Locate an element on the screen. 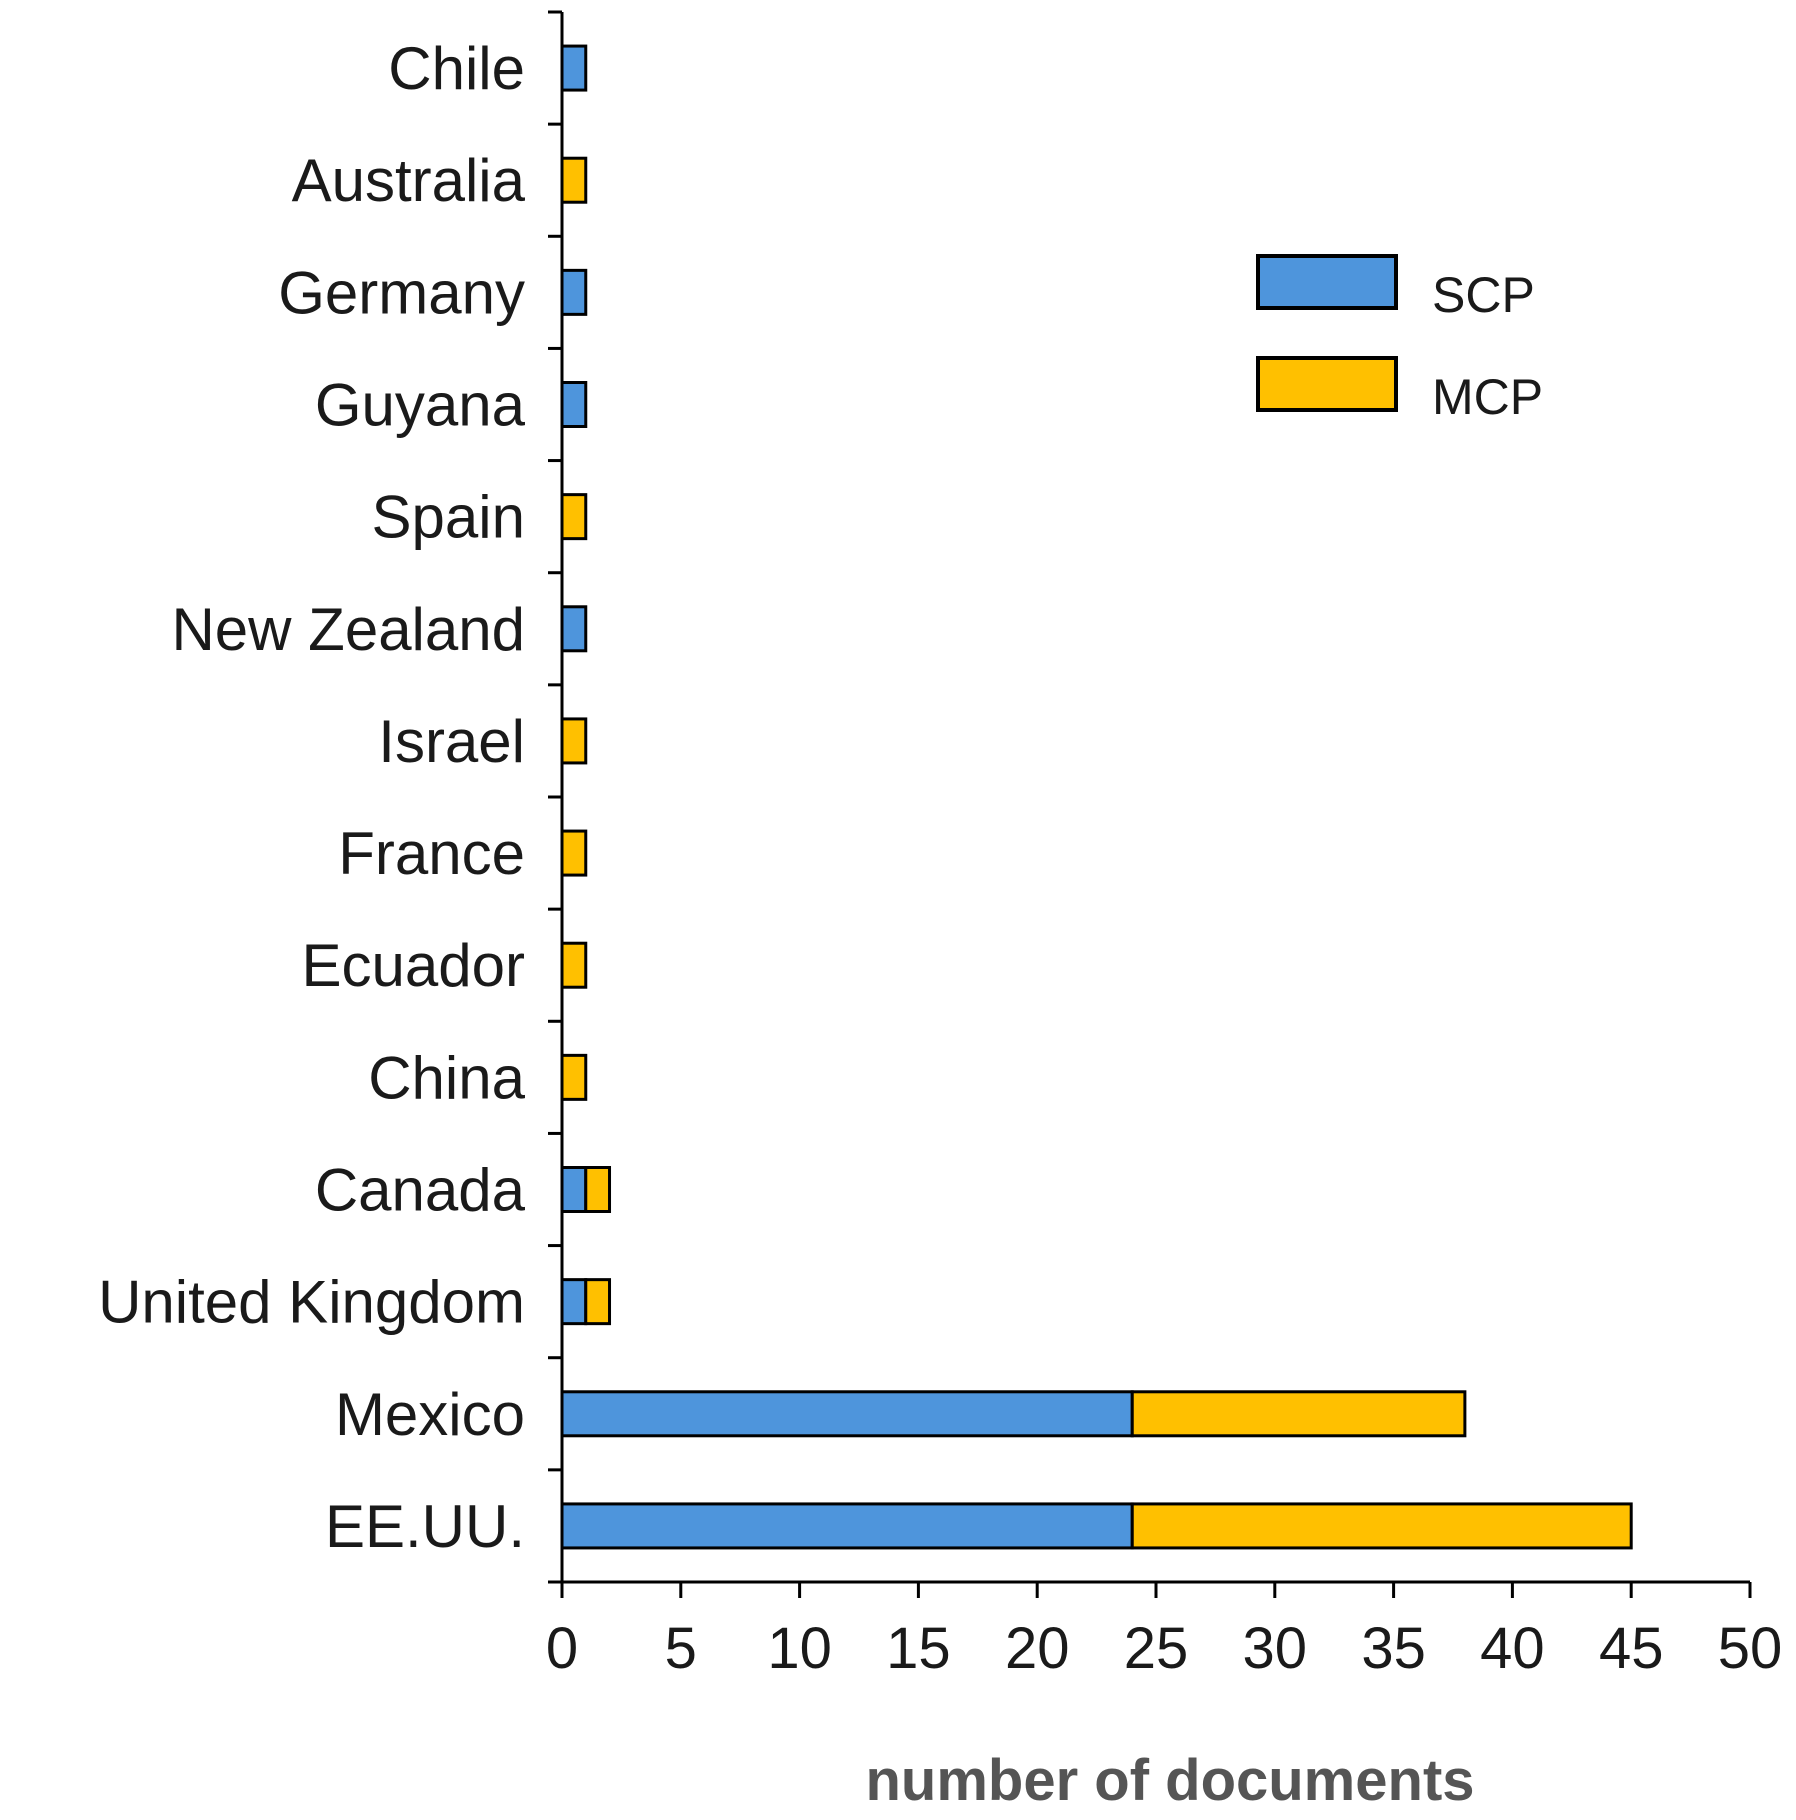 This screenshot has width=1796, height=1820. category-label-8: Ecuador is located at coordinates (413, 965).